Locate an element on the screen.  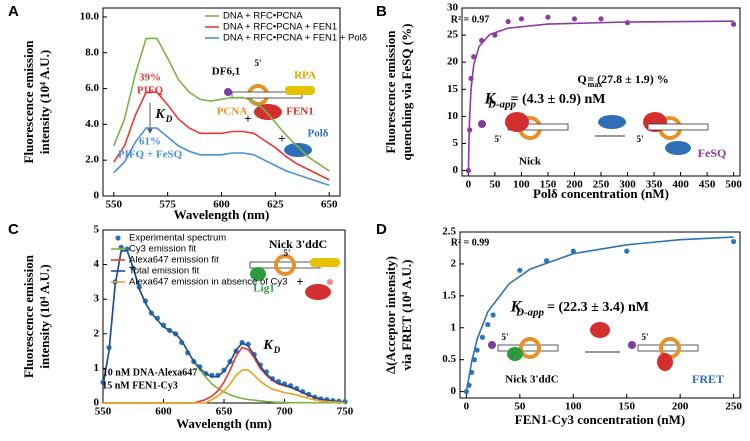
legend-label: Alexa647 emission fit is located at coordinates (174, 260).